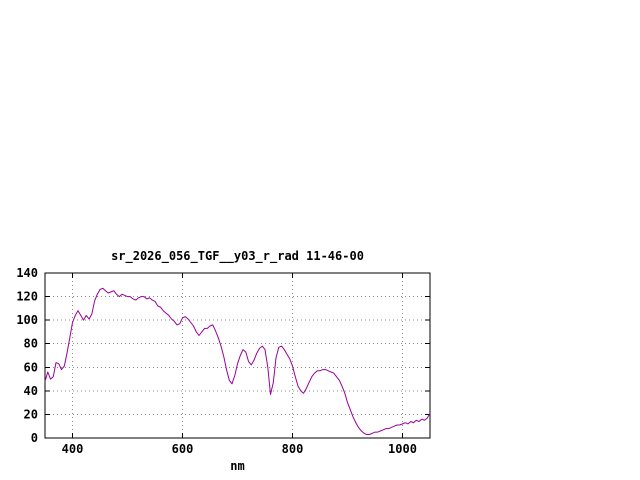 This screenshot has height=480, width=640. I want to click on y-tick-label: 20, so click(31, 414).